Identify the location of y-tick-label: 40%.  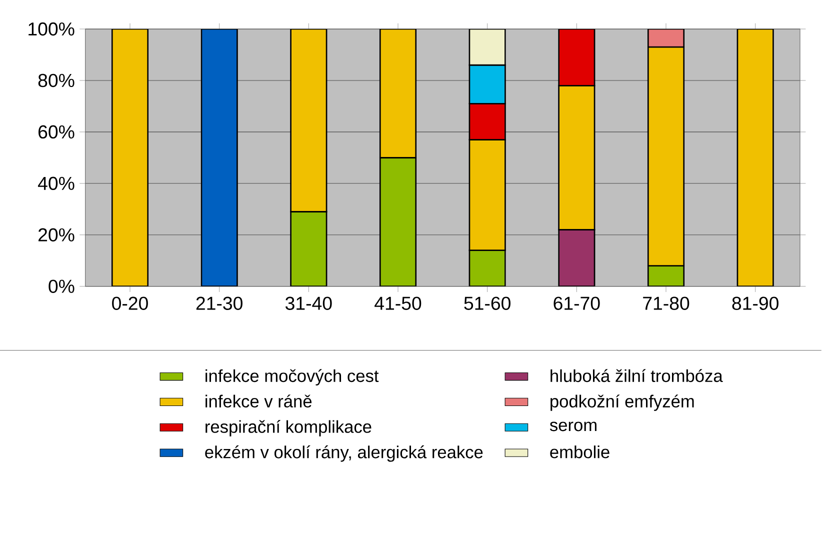
(56, 183).